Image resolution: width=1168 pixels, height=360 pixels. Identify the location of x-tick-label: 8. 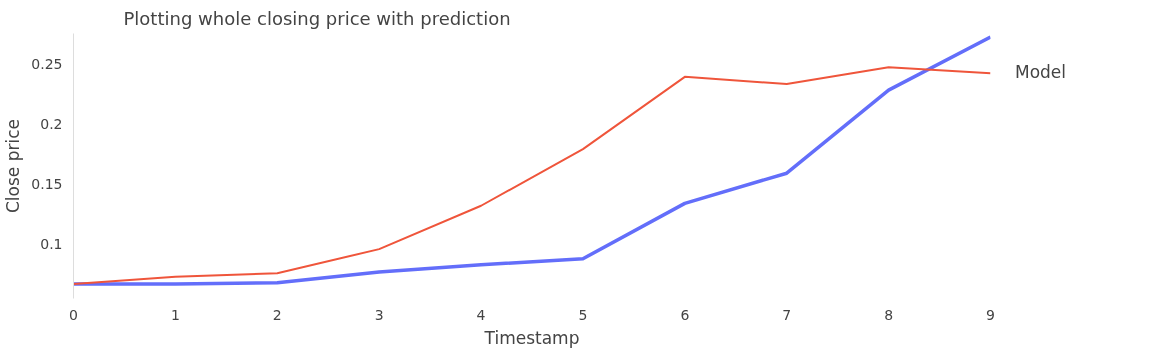
(889, 314).